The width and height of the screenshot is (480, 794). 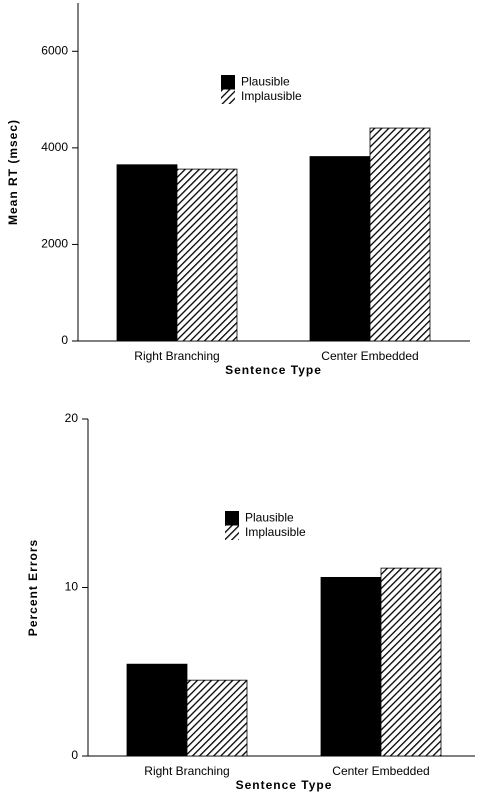 I want to click on y-tick-label: 20, so click(x=72, y=418).